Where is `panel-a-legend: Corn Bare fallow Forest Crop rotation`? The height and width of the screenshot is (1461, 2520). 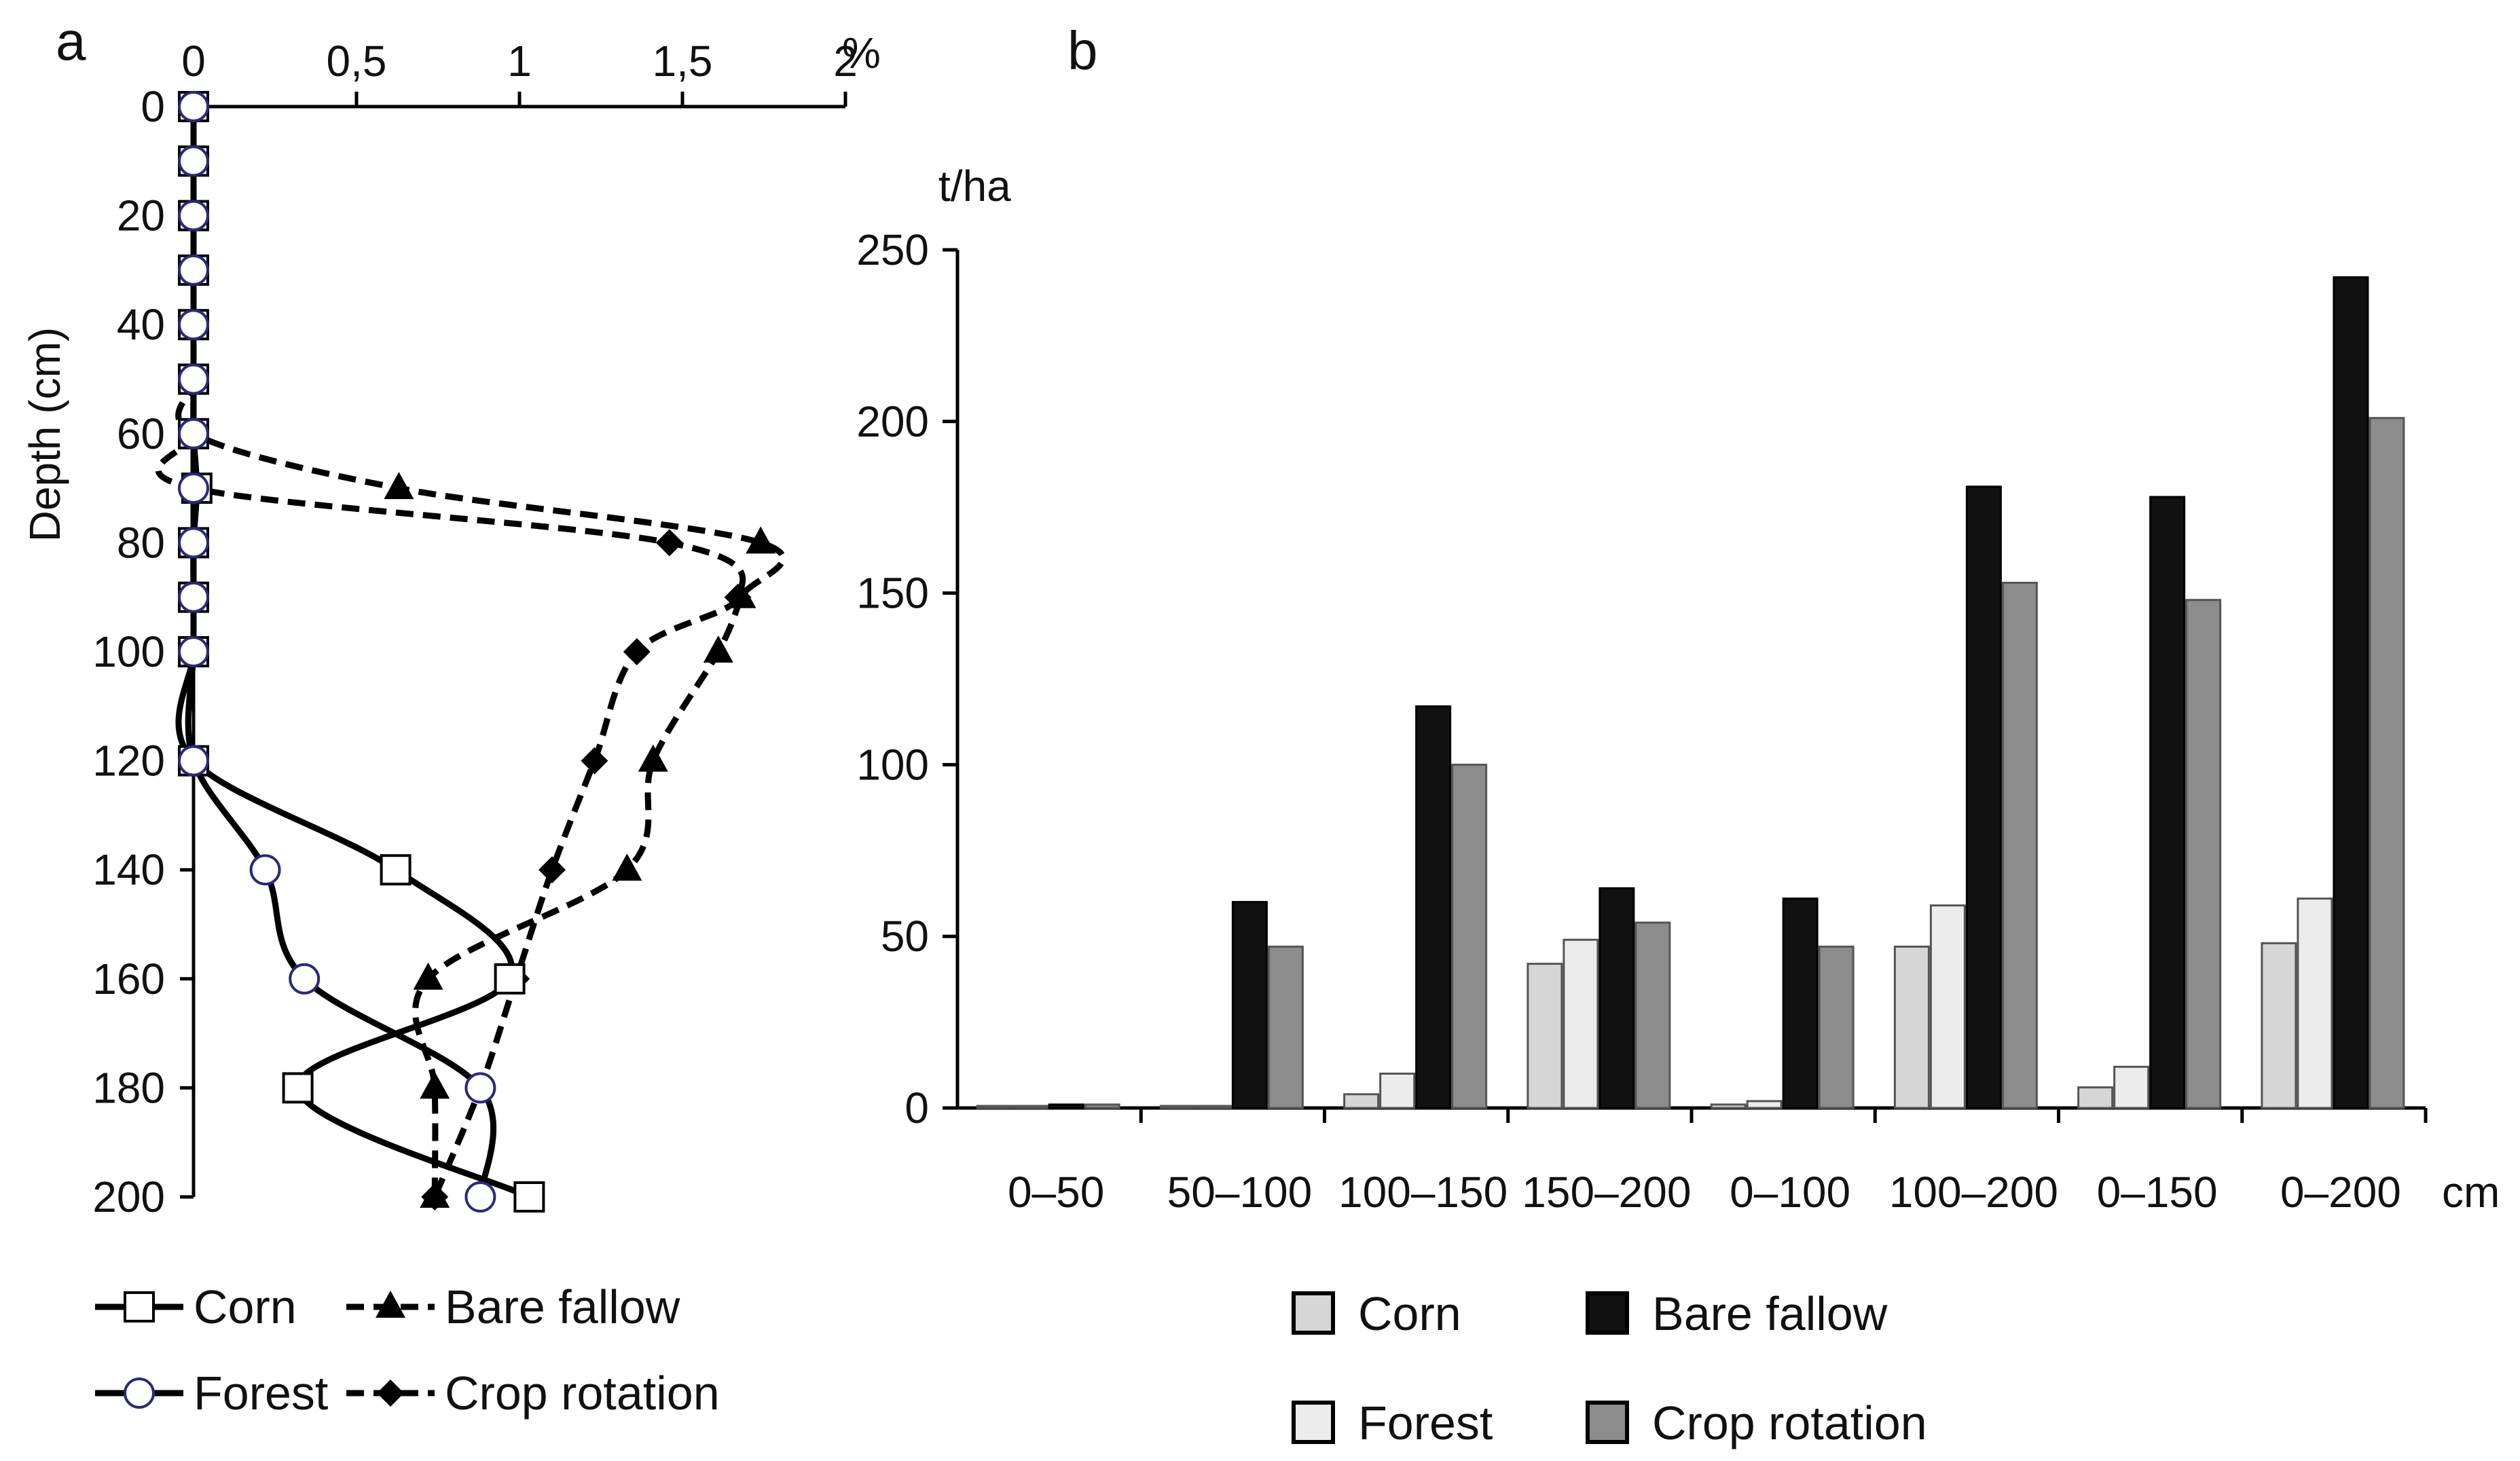
panel-a-legend: Corn Bare fallow Forest Crop rotation is located at coordinates (407, 1350).